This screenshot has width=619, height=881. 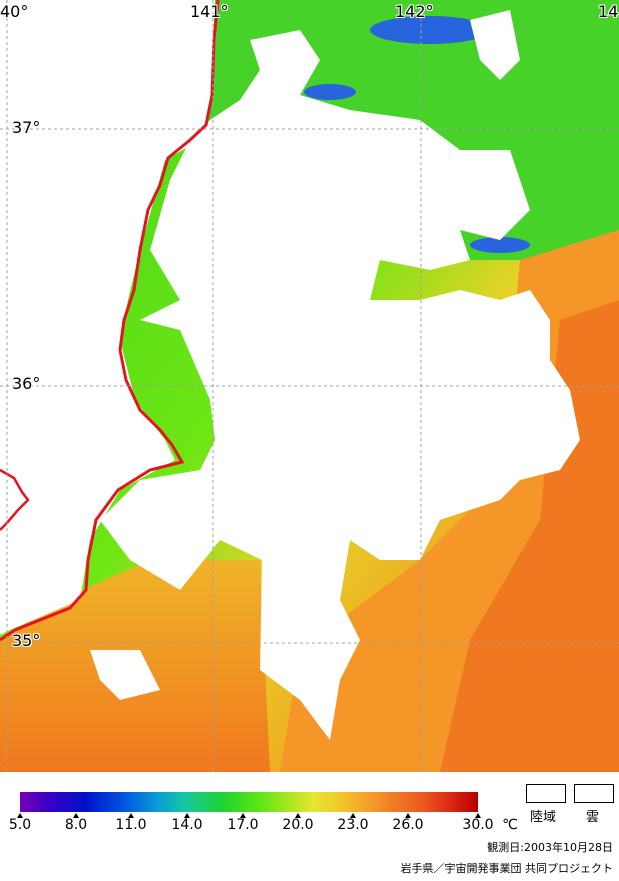 I want to click on temperature-colorbar, so click(x=249, y=802).